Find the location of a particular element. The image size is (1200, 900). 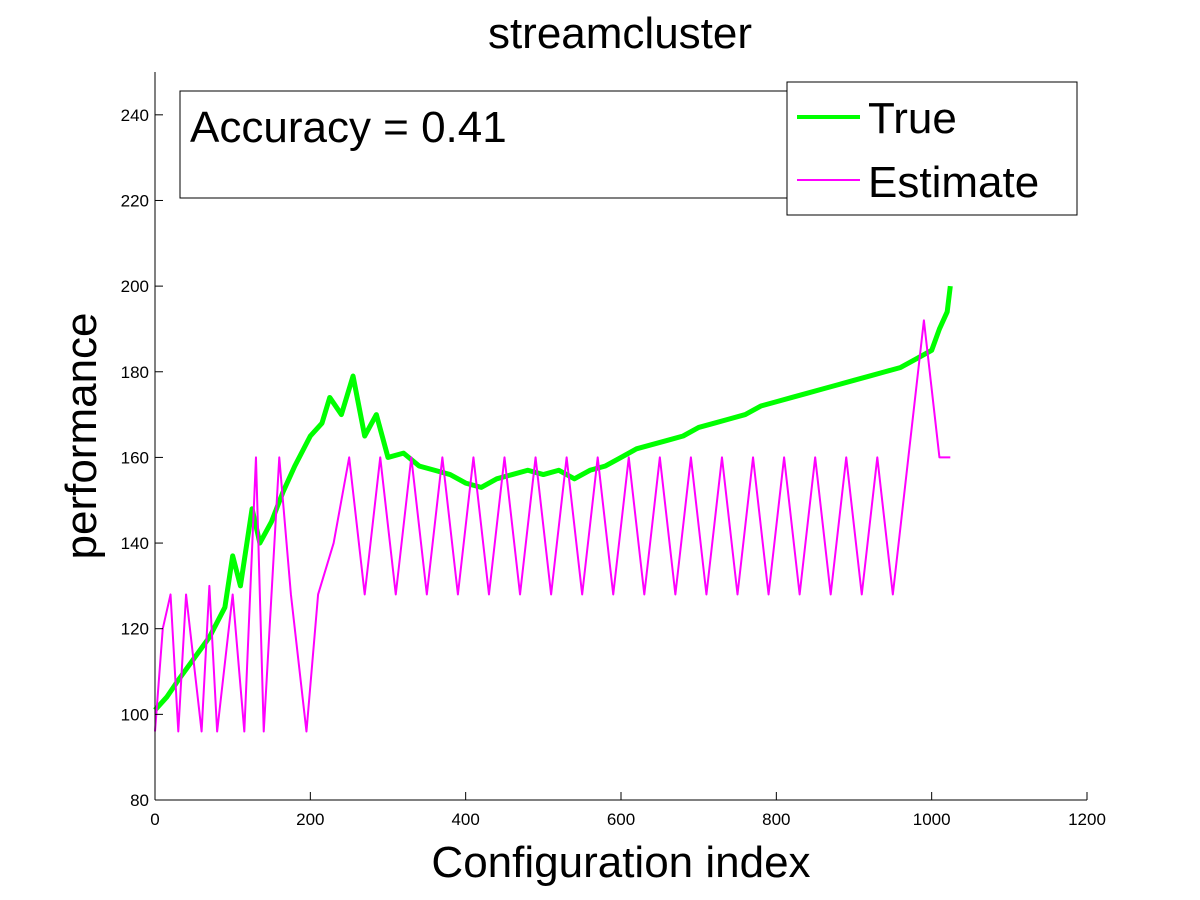

x-tick-label: 0 is located at coordinates (154, 819).